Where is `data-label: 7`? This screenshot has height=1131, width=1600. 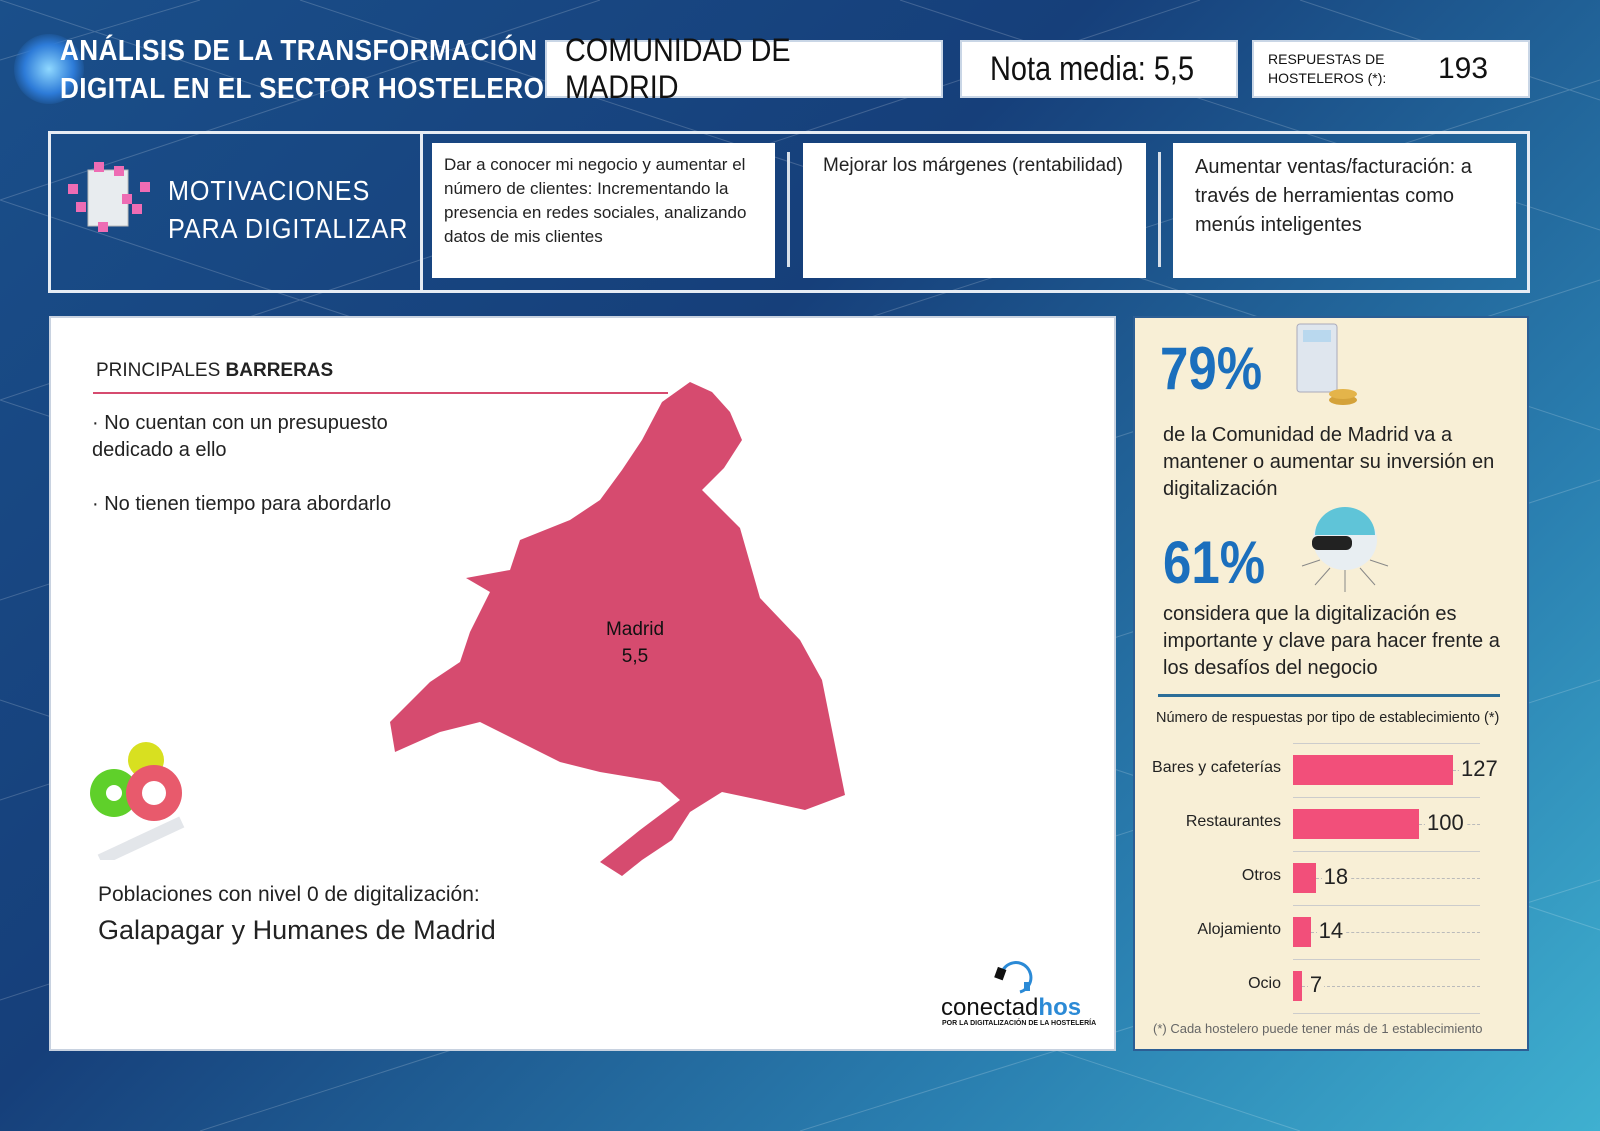
data-label: 7 is located at coordinates (1316, 985).